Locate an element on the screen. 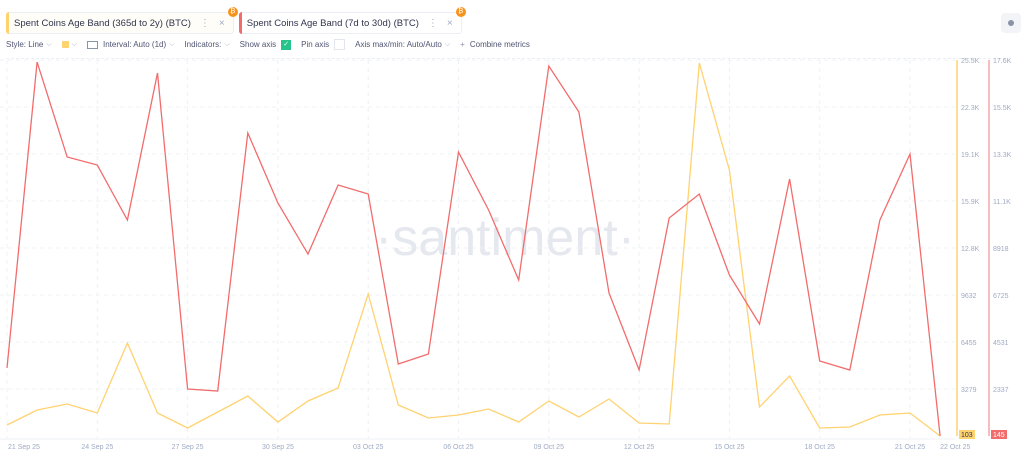 This screenshot has height=460, width=1024. pin-axis-label: Pin axis is located at coordinates (315, 44).